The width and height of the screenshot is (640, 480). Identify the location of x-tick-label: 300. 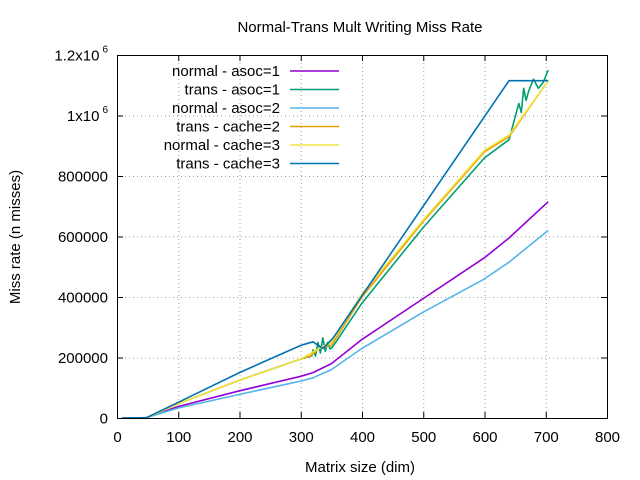
(301, 437).